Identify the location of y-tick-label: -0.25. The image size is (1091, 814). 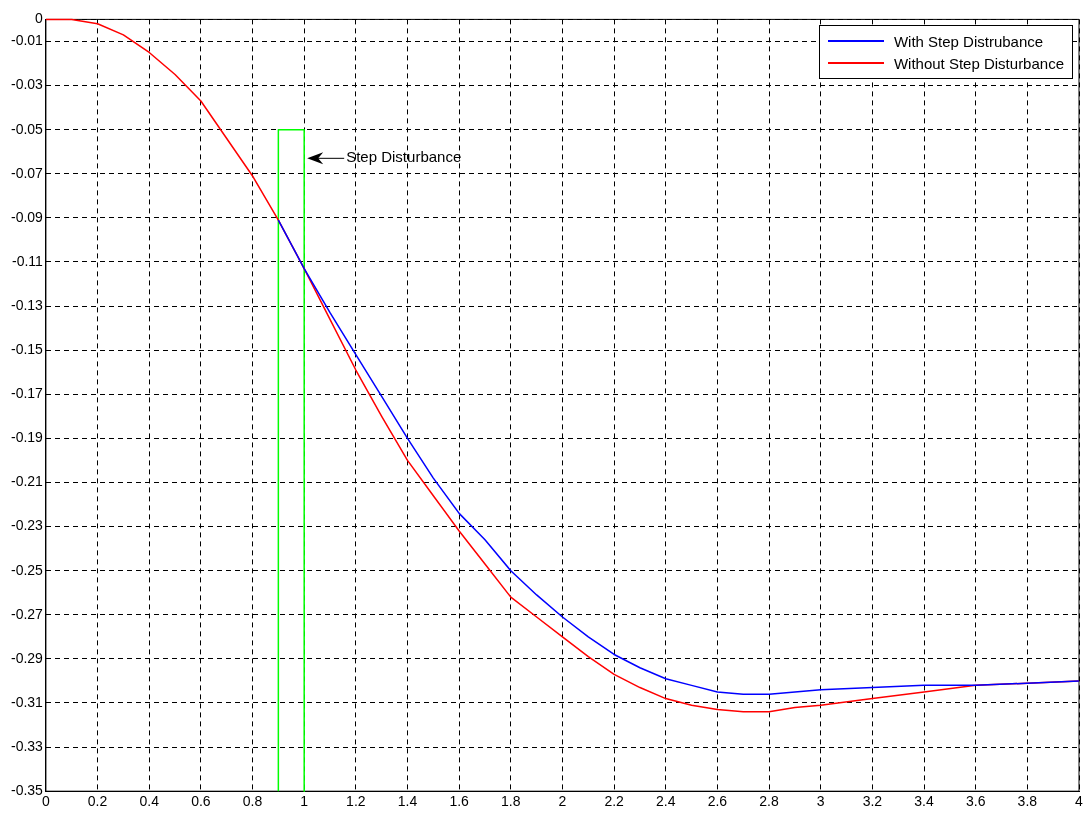
(27, 569).